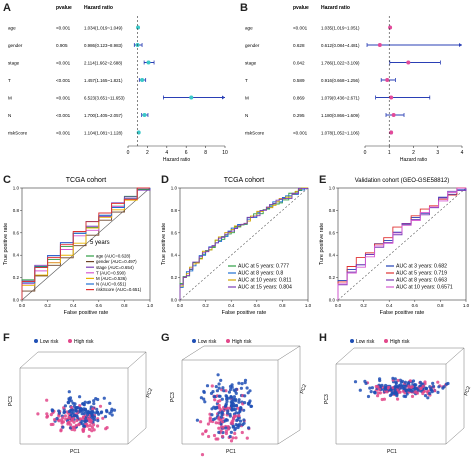  Describe the element at coordinates (223, 97) in the screenshot. I see `ci-arrow` at that location.